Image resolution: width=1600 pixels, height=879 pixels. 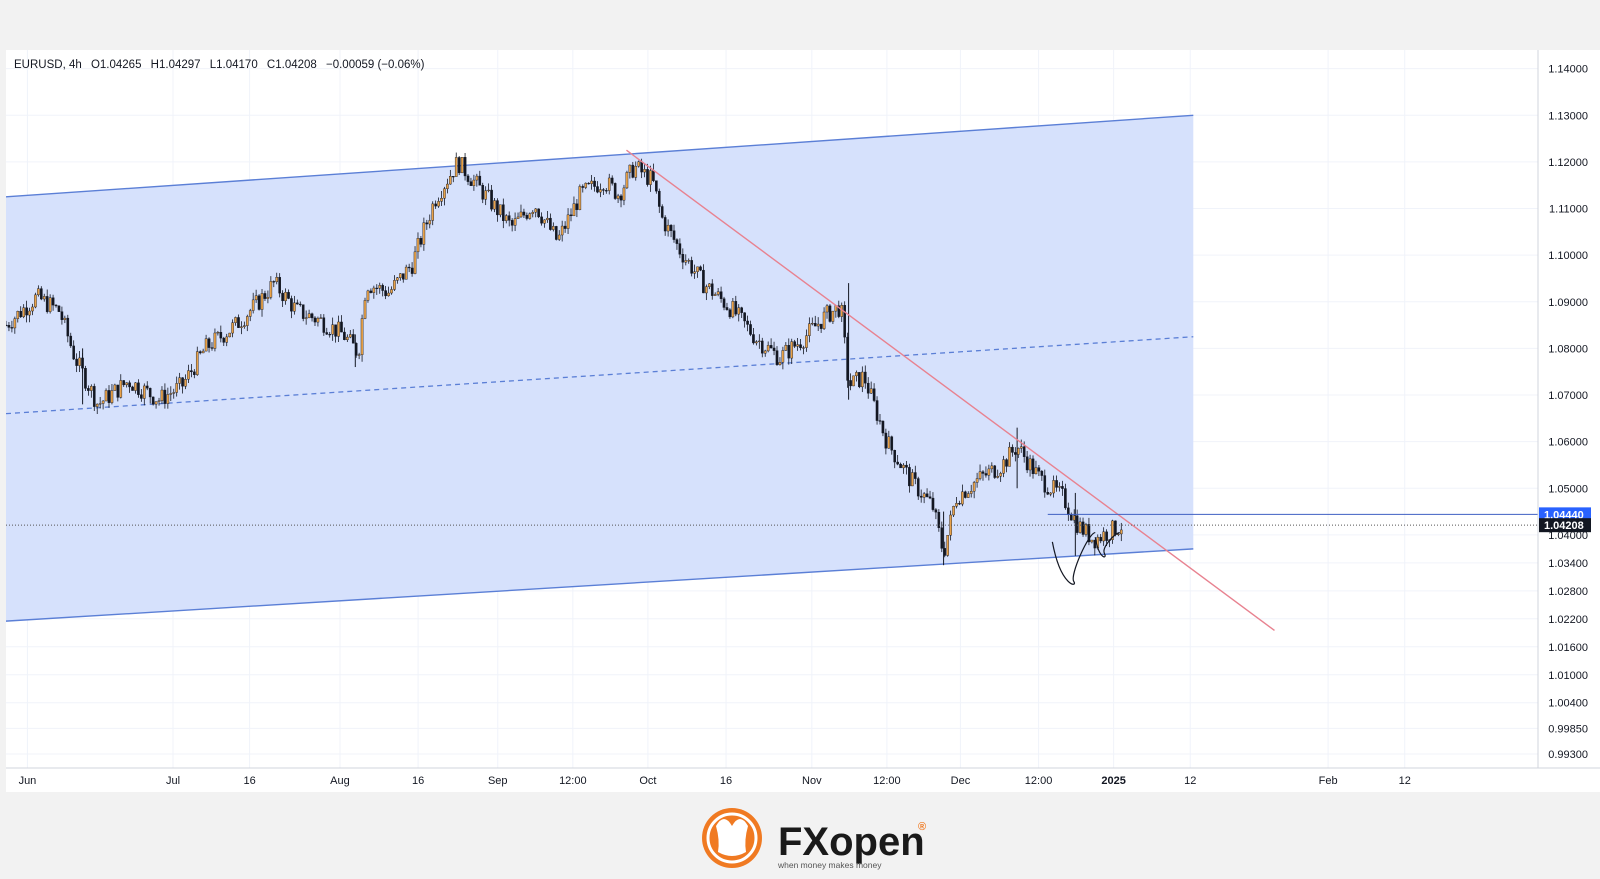 I want to click on channel-upper-line, so click(x=600, y=156).